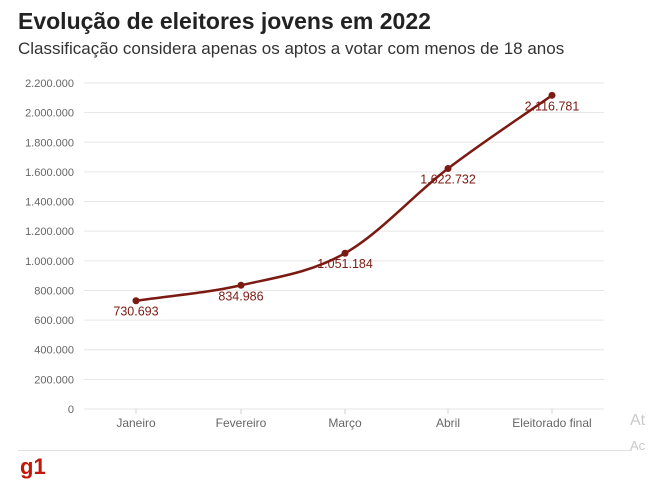  Describe the element at coordinates (136, 423) in the screenshot. I see `x-tick-label: Janeiro` at that location.